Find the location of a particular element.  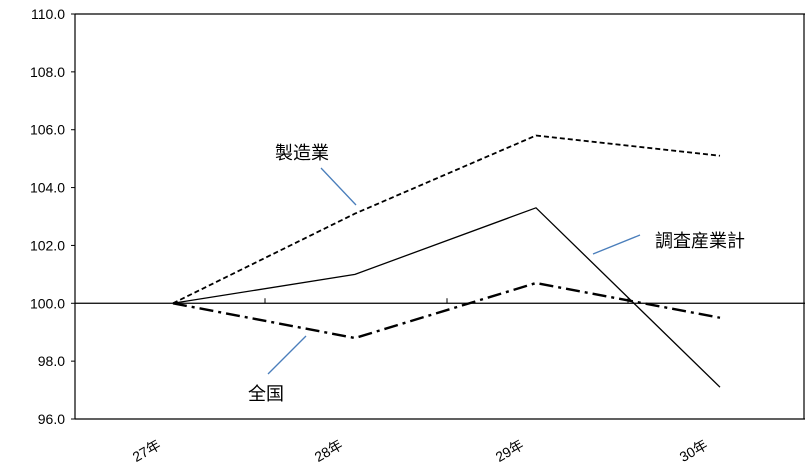

x-tick-label: 30年 is located at coordinates (694, 450).